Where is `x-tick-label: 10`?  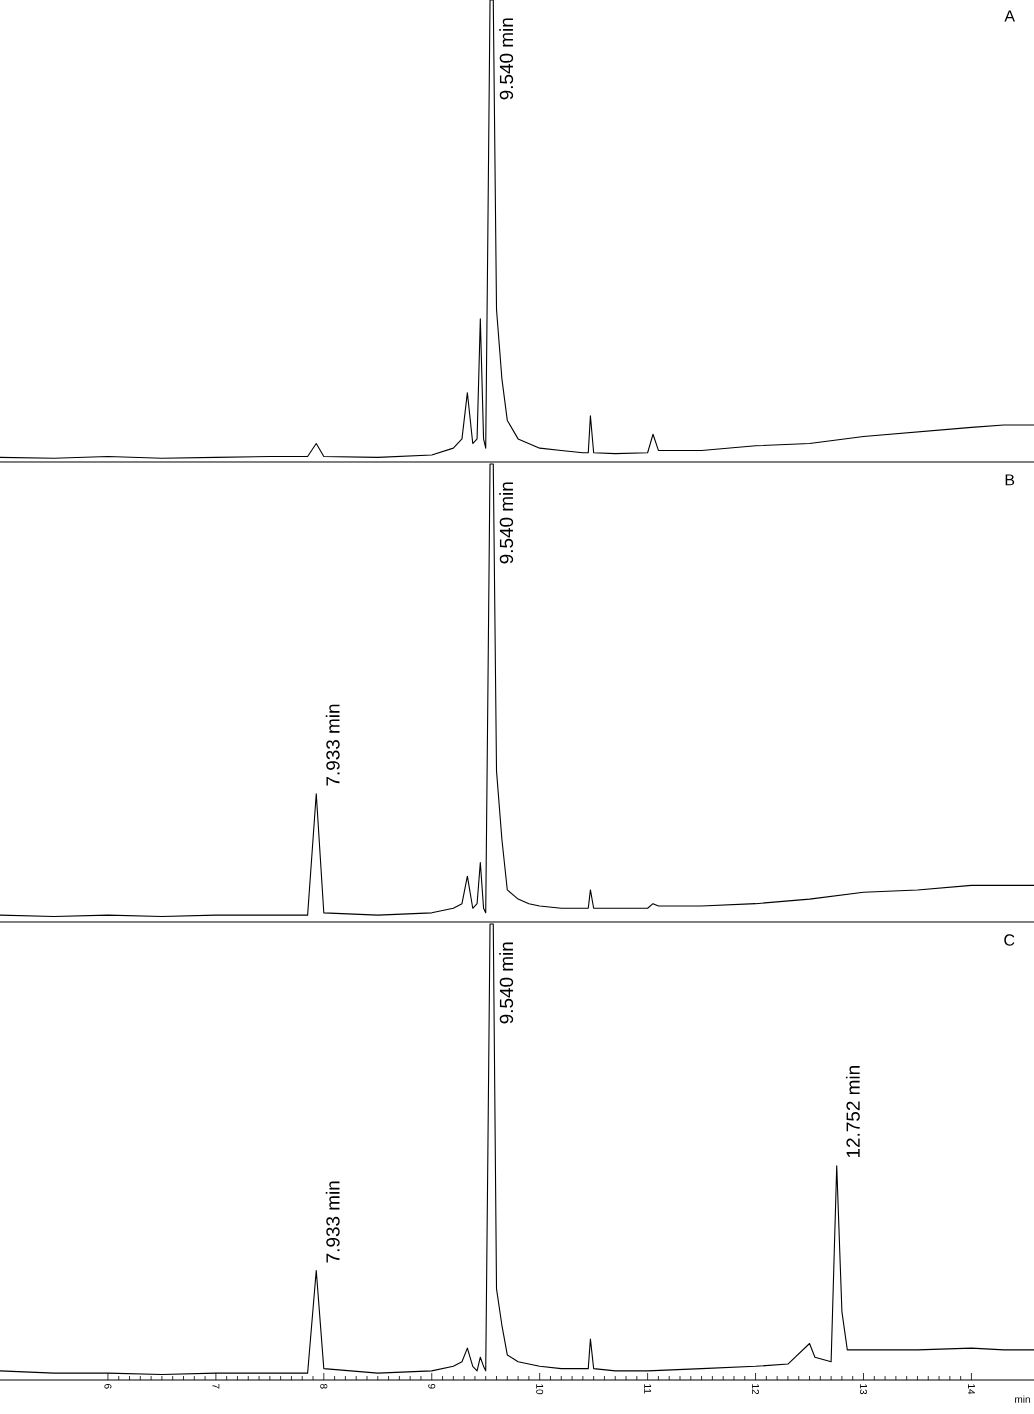
x-tick-label: 10 is located at coordinates (540, 1389).